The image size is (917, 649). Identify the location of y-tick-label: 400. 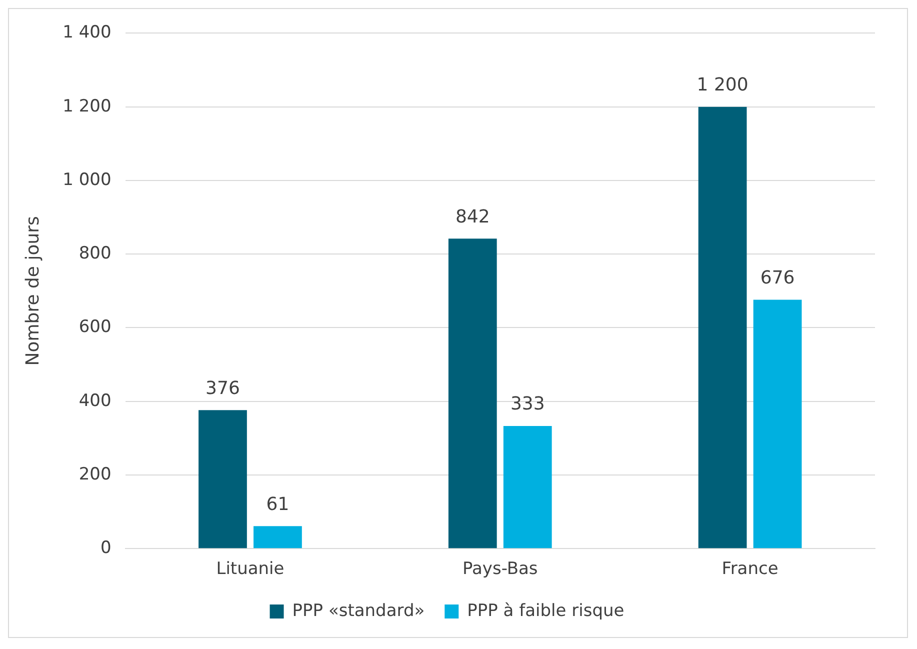
(95, 400).